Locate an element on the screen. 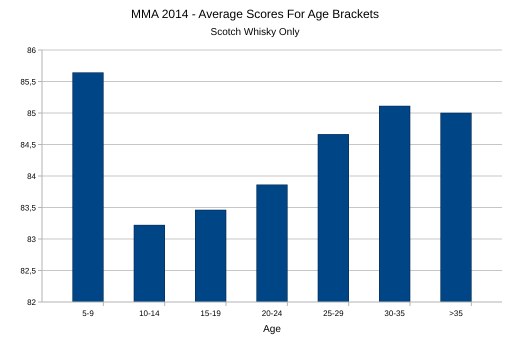 Image resolution: width=510 pixels, height=340 pixels. y-tick-label: 82 is located at coordinates (32, 302).